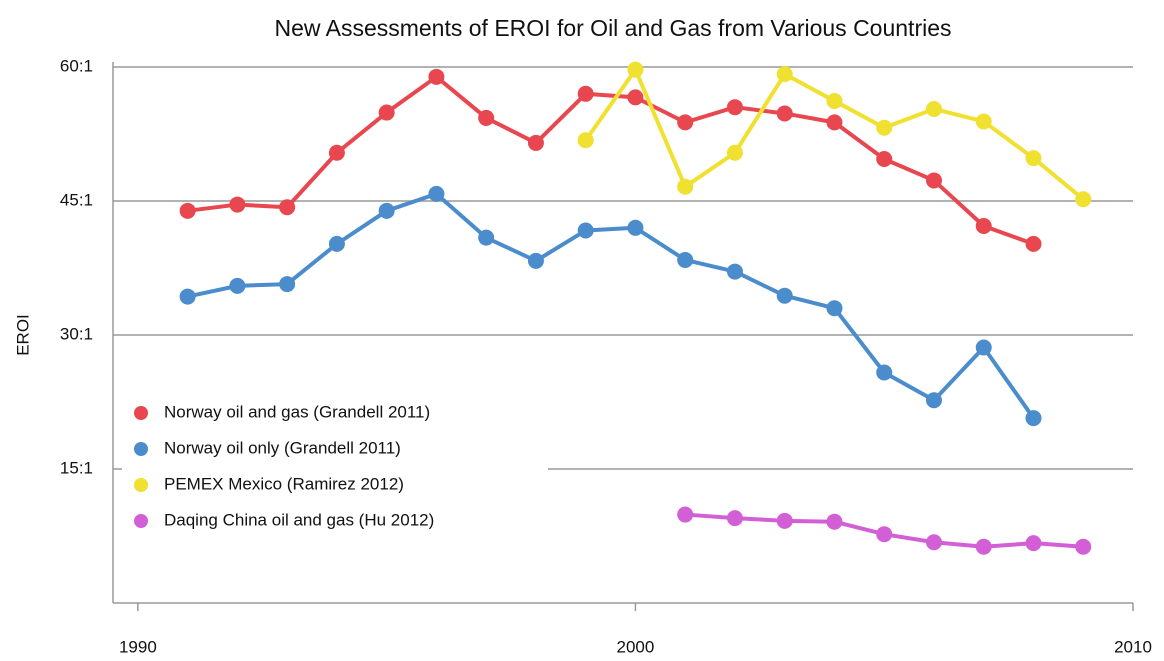 The width and height of the screenshot is (1164, 661). I want to click on y-tick-label: 15:1, so click(76, 467).